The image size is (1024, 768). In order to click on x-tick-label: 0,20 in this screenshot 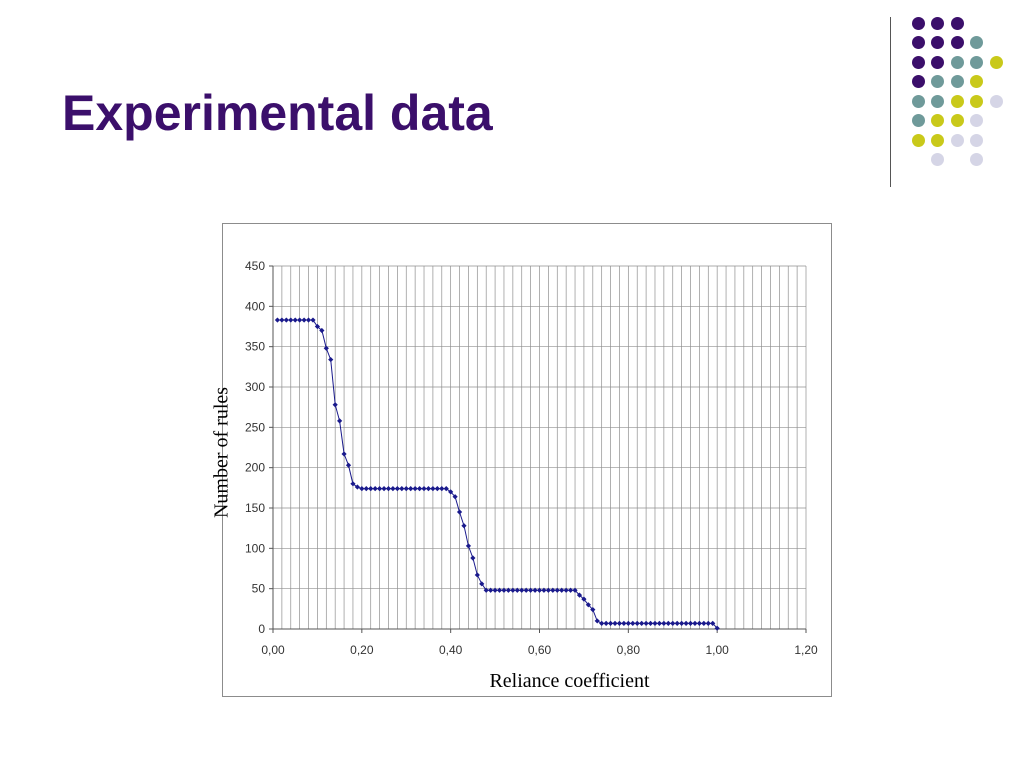, I will do `click(362, 650)`.